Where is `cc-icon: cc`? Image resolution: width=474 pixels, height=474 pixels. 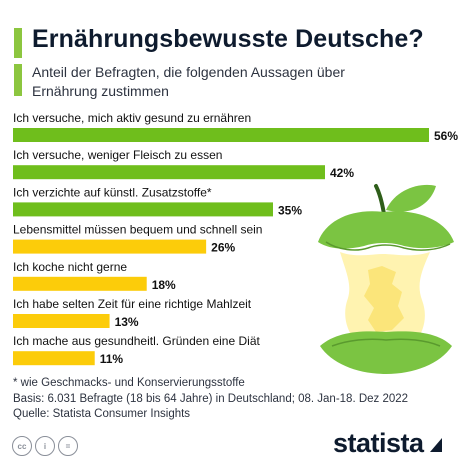 cc-icon: cc is located at coordinates (22, 446).